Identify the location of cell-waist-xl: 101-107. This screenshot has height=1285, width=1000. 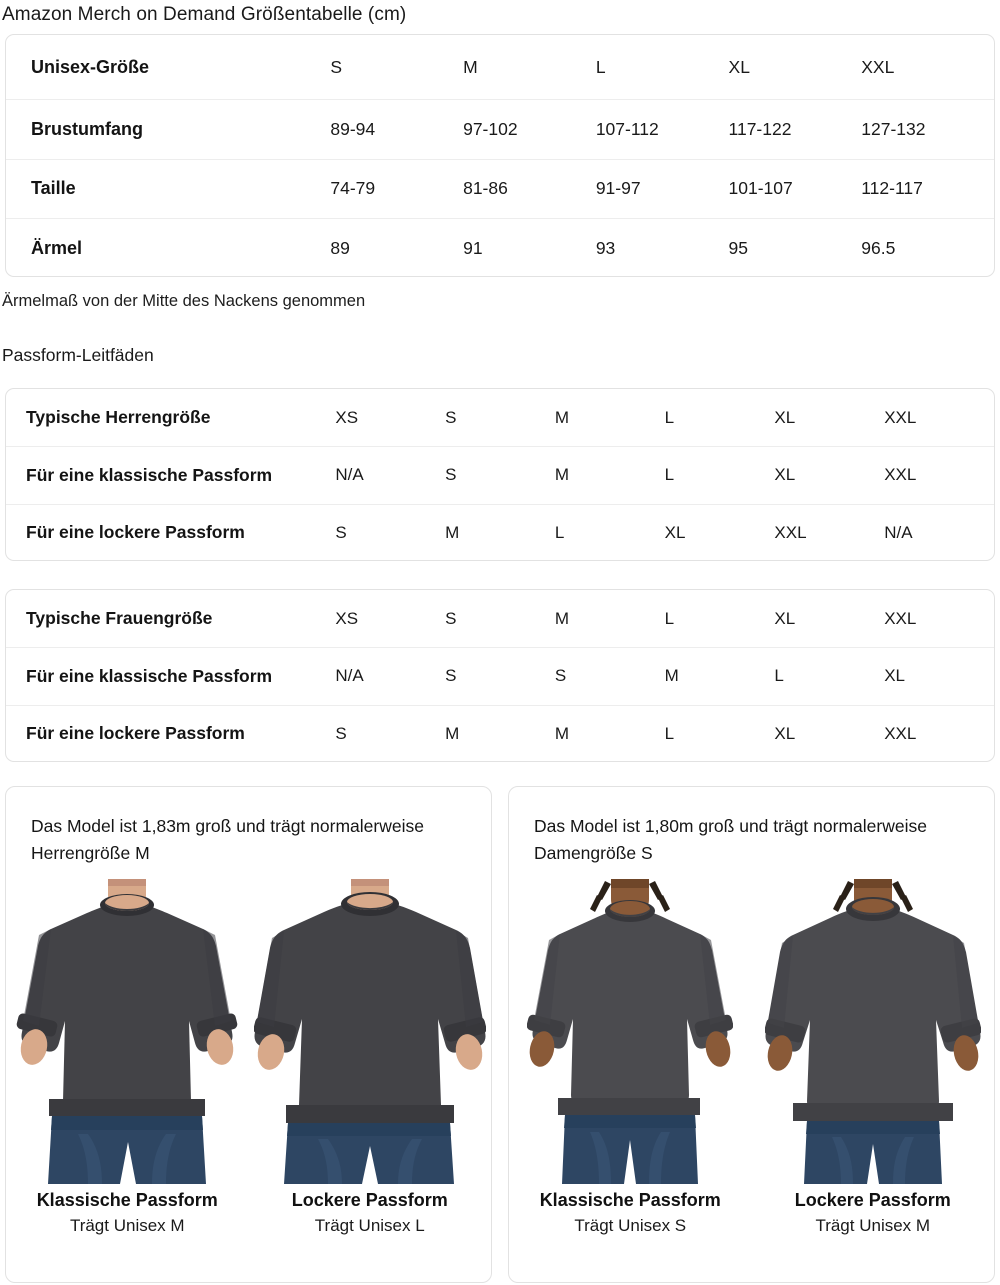
(760, 188).